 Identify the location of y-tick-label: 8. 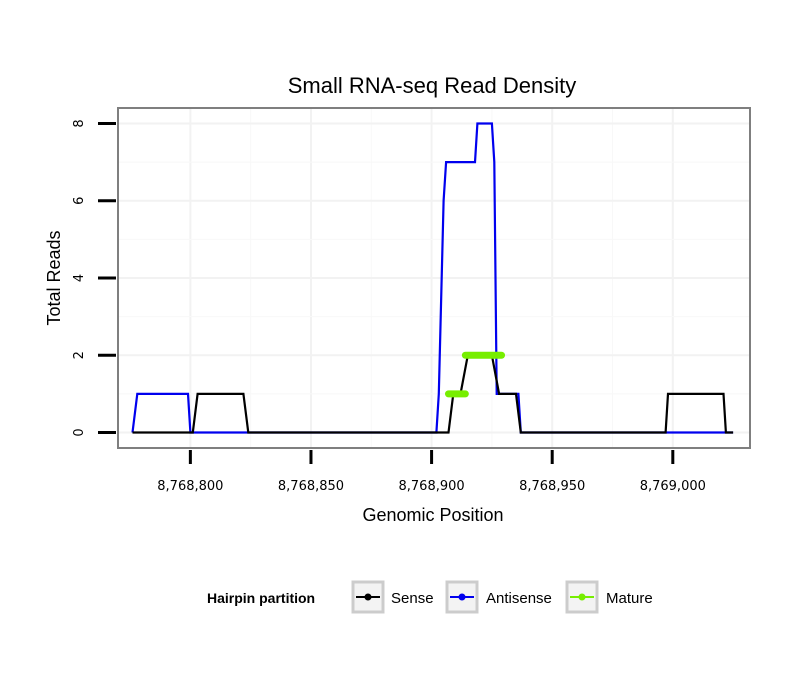
(79, 123).